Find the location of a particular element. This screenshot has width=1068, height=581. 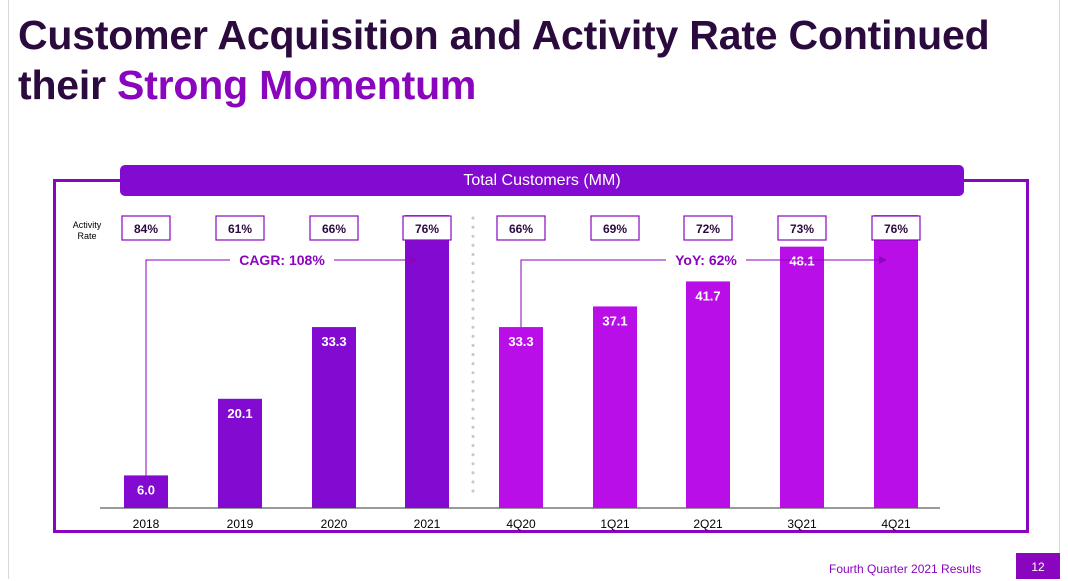

x-tick-label-2Q21: 2Q21 is located at coordinates (708, 524).